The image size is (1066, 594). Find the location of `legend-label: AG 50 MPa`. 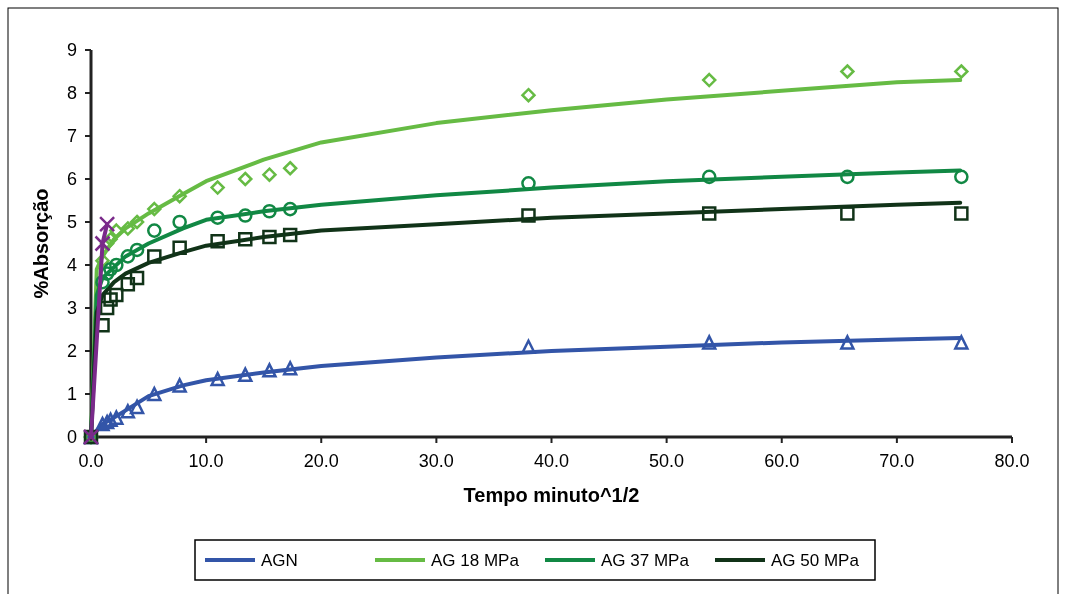

legend-label: AG 50 MPa is located at coordinates (815, 560).